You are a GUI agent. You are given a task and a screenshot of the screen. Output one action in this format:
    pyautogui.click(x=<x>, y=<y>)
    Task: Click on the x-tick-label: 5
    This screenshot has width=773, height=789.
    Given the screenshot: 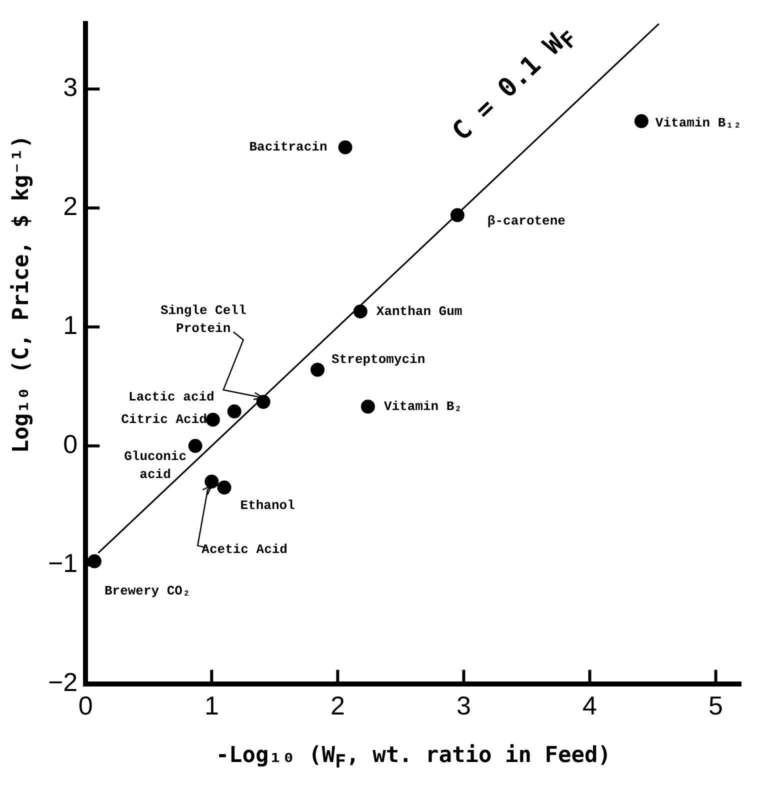 What is the action you would take?
    pyautogui.click(x=716, y=705)
    